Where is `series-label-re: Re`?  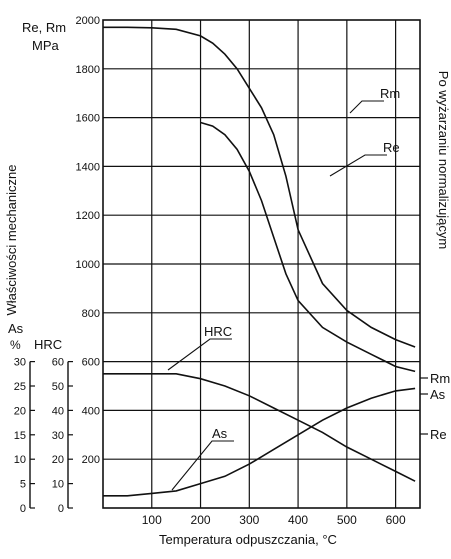 series-label-re: Re is located at coordinates (391, 147).